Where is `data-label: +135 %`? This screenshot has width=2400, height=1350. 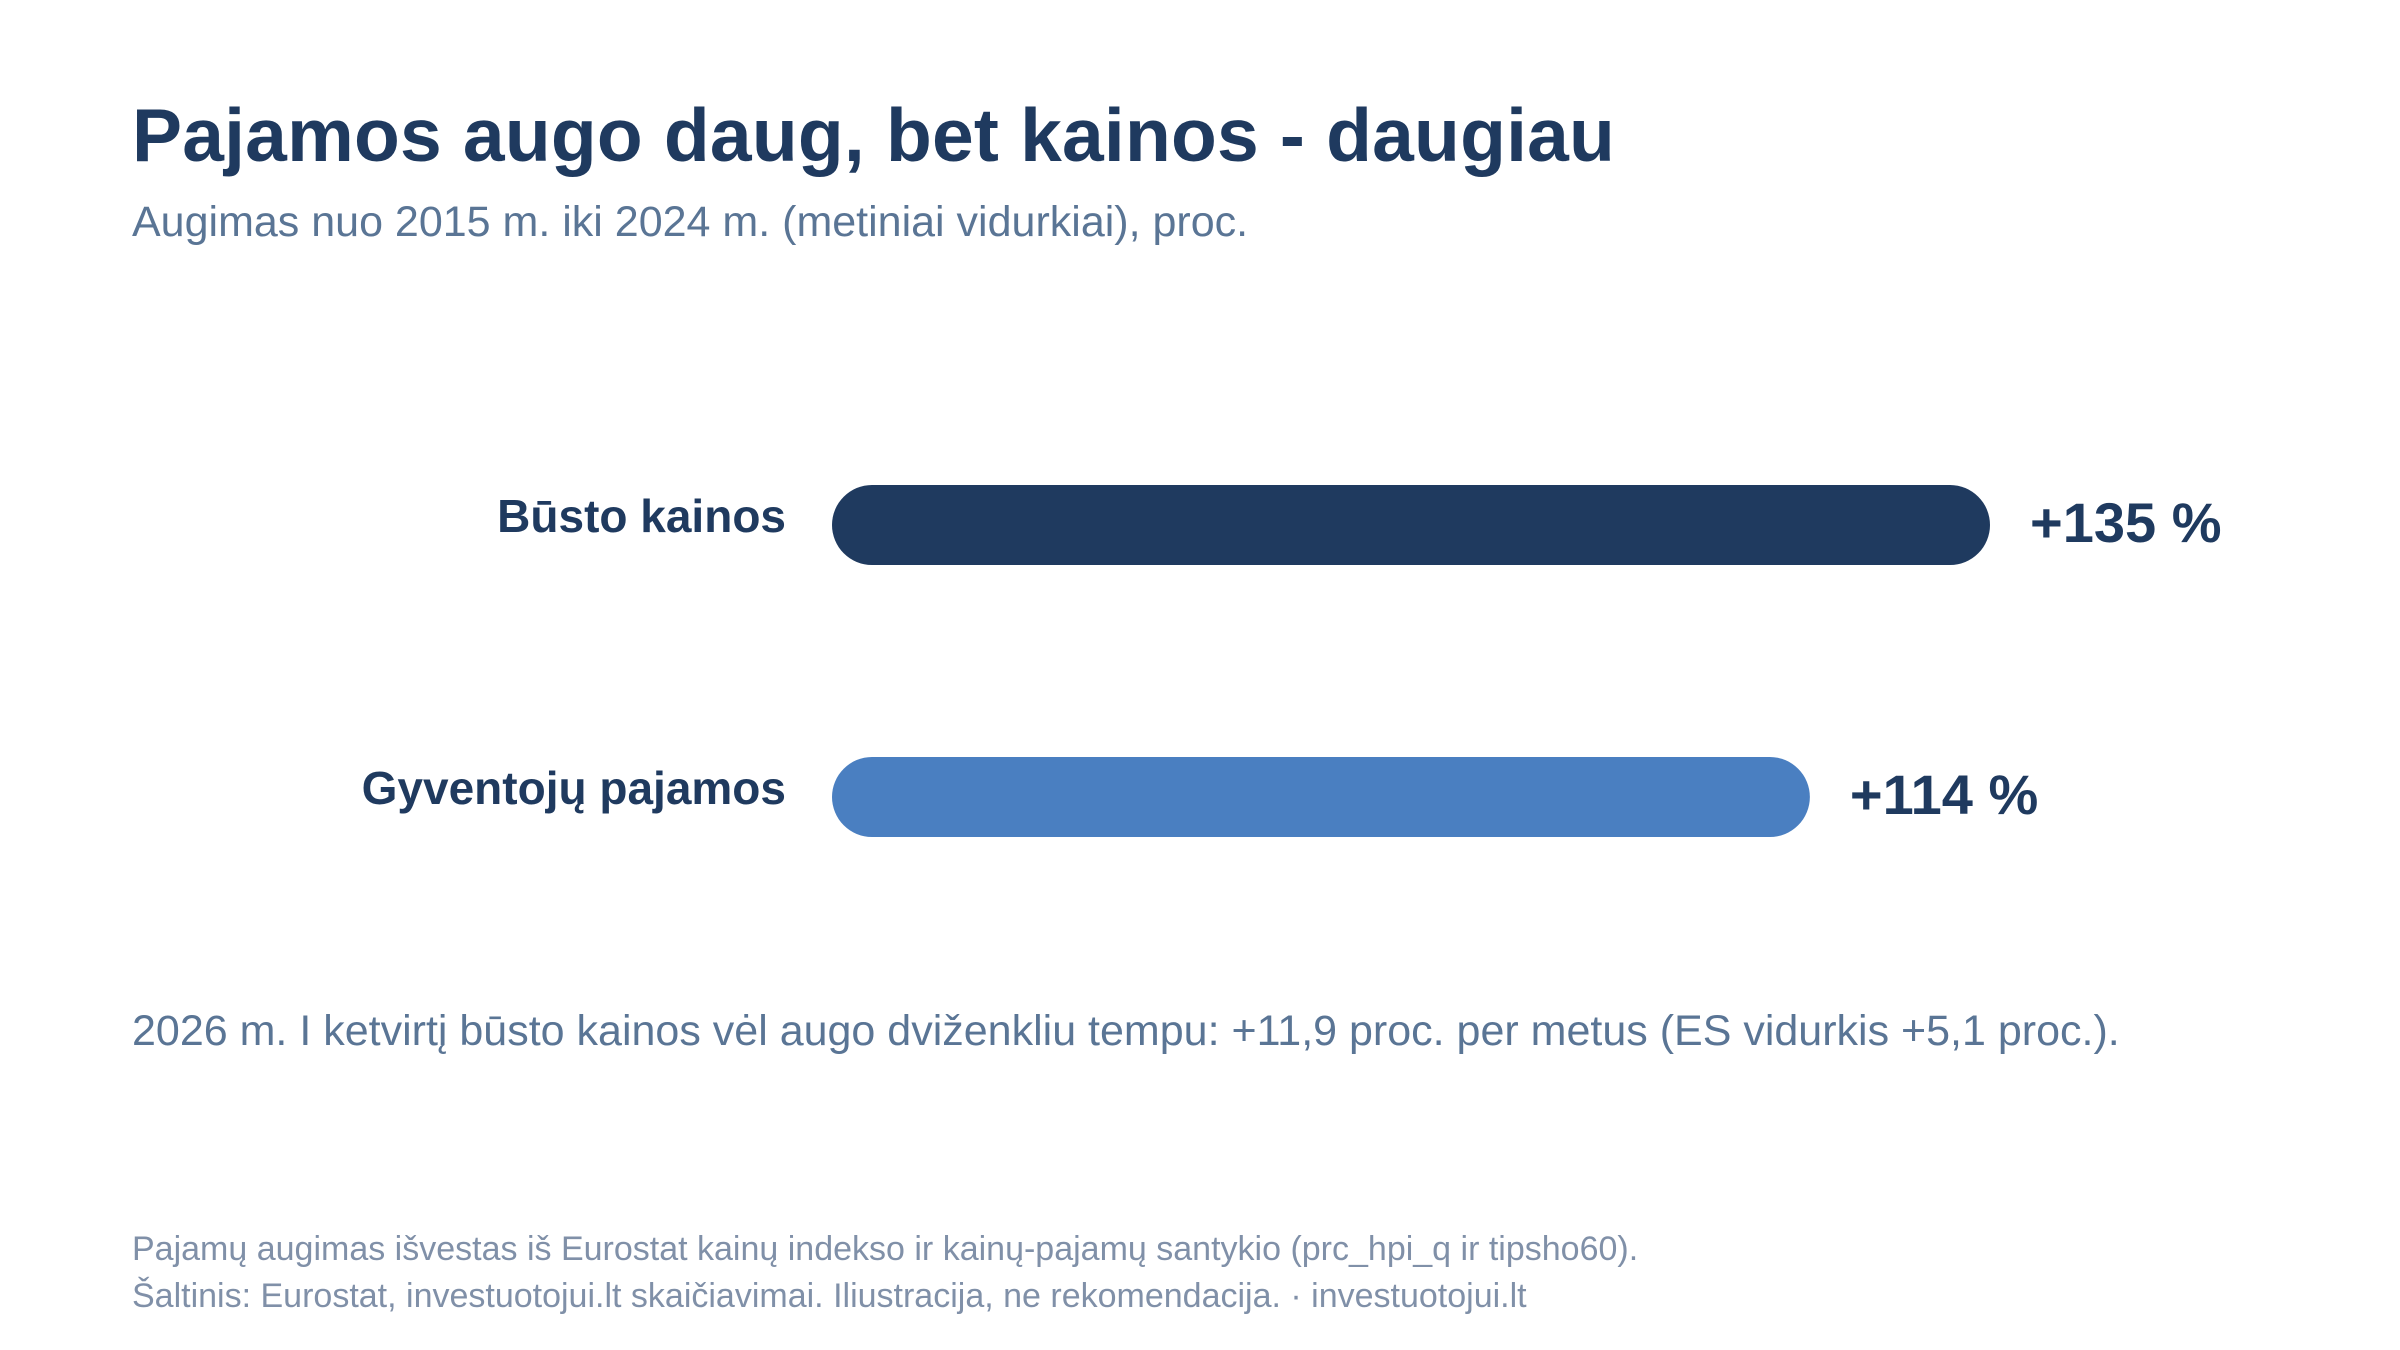
data-label: +135 % is located at coordinates (2126, 522).